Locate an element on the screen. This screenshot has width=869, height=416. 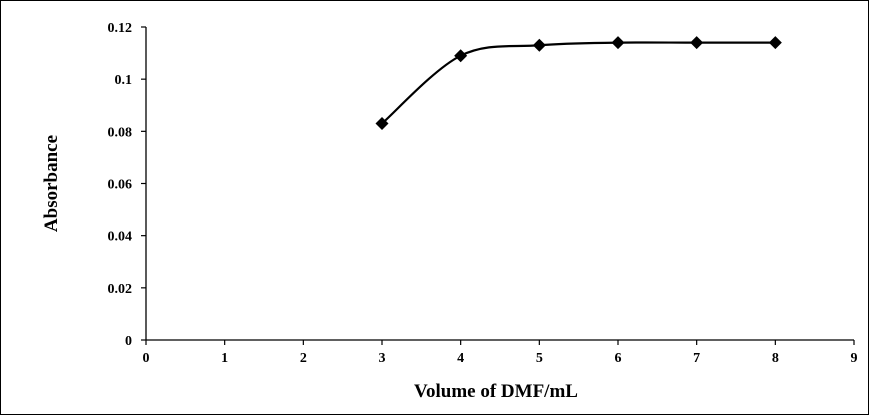
x-tick-label: 1 is located at coordinates (224, 358).